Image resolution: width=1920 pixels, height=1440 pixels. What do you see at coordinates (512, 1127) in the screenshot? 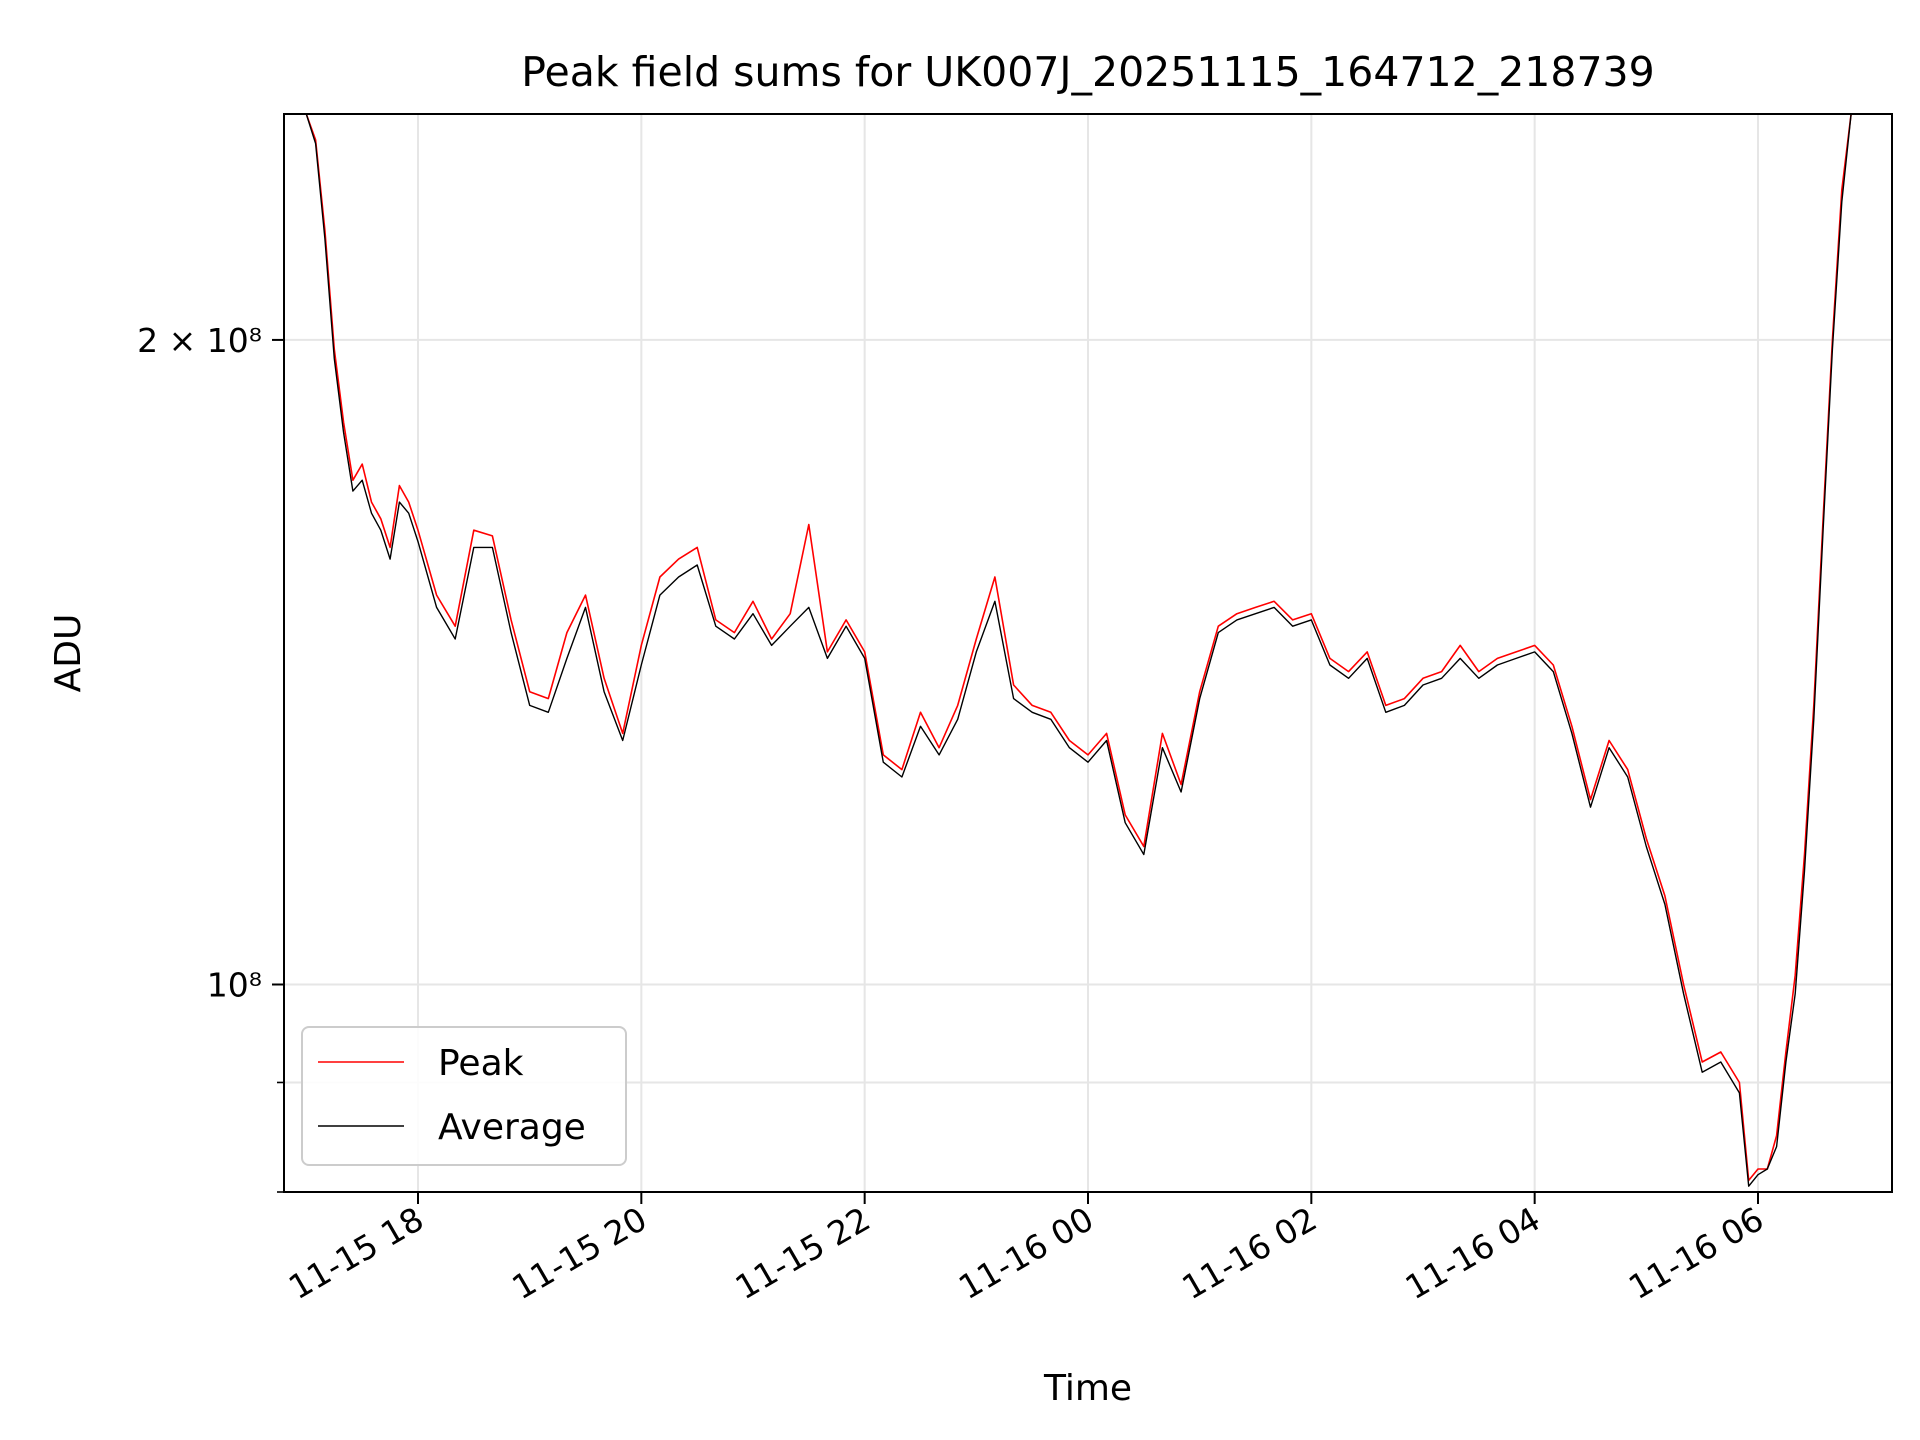
I see `legend-label-average: Average` at bounding box center [512, 1127].